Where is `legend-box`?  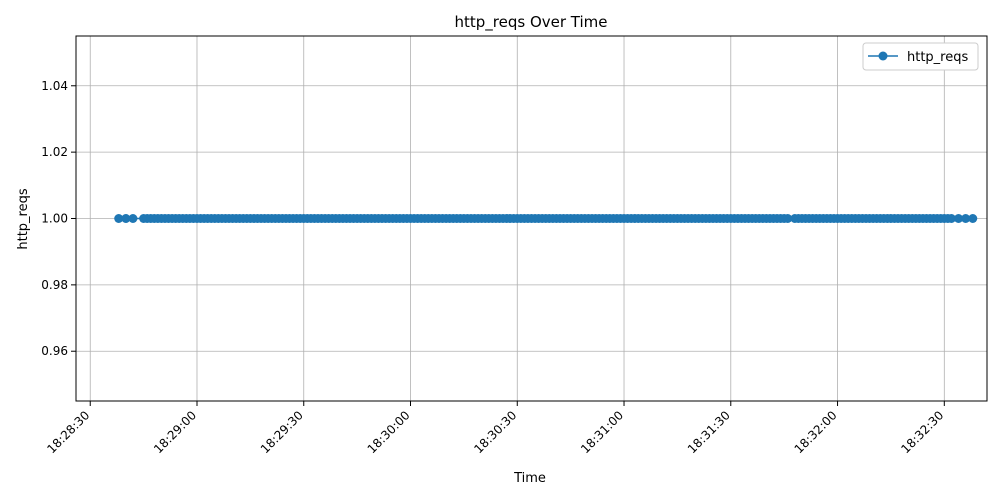
legend-box is located at coordinates (920, 56).